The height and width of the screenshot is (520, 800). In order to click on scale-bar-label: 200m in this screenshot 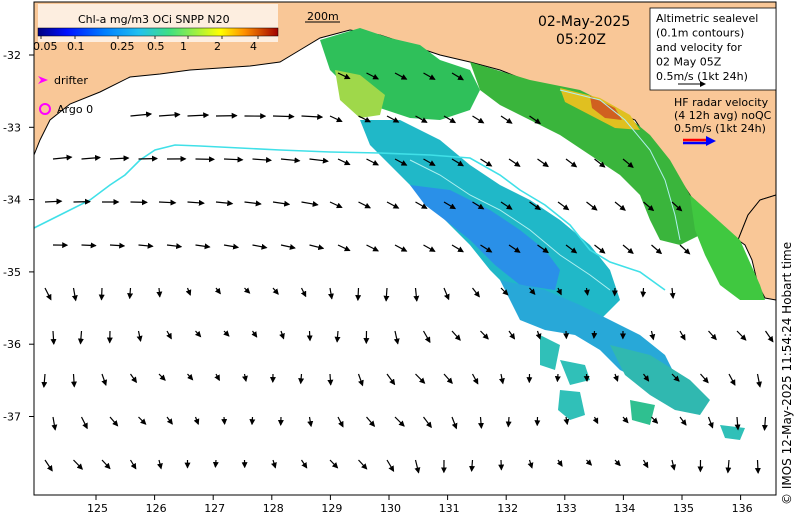, I will do `click(323, 16)`.